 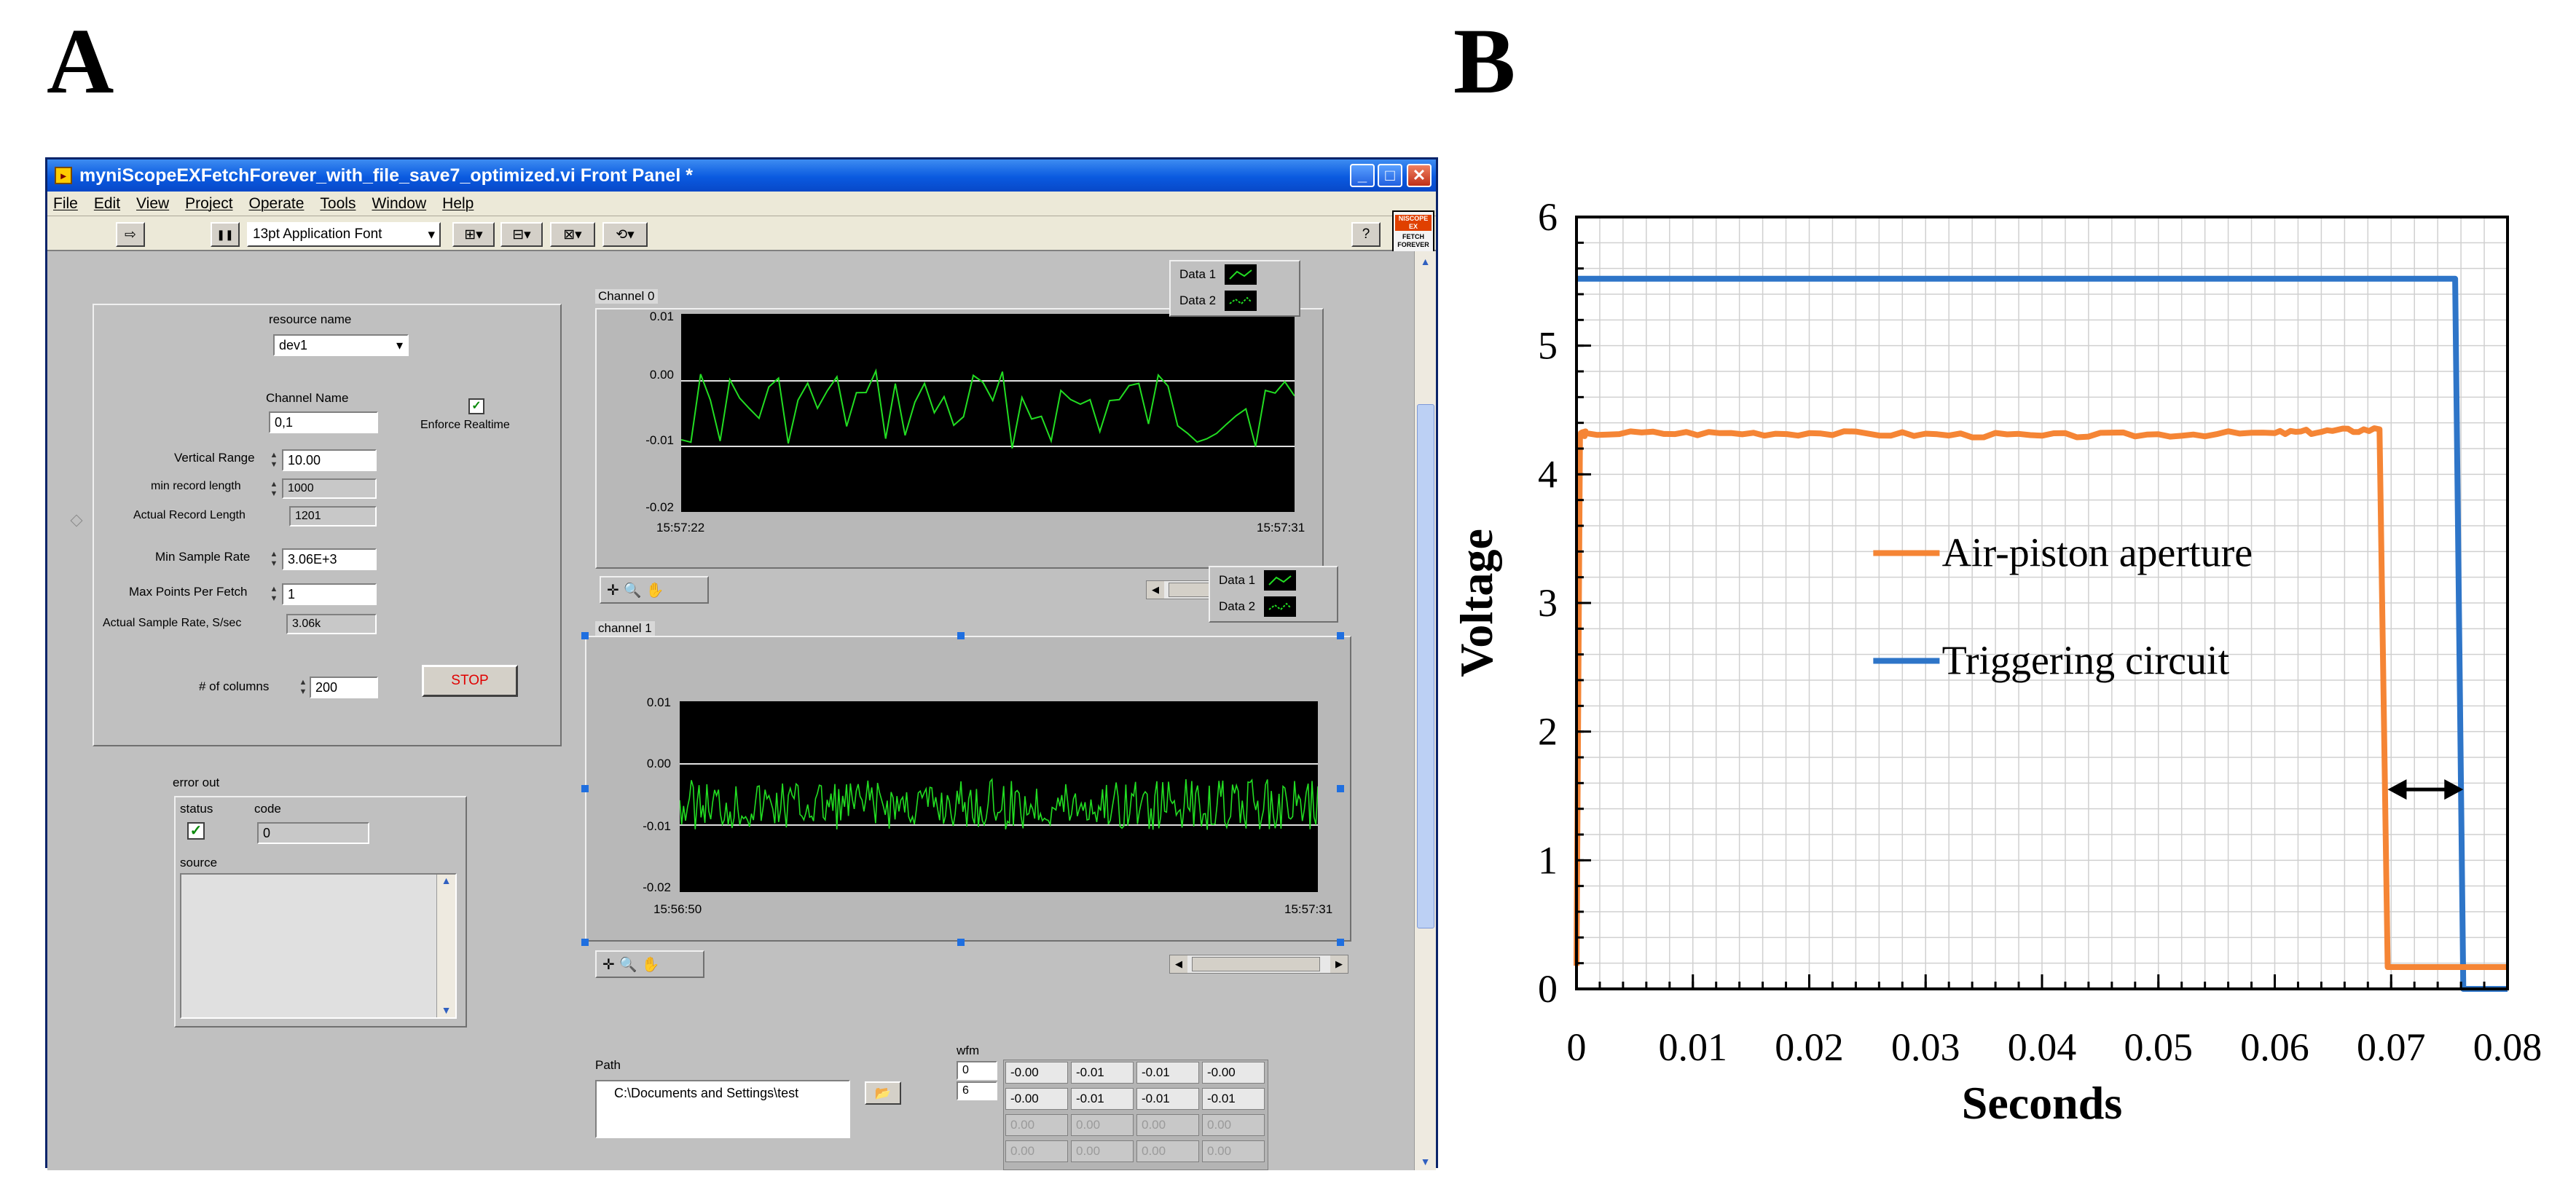 What do you see at coordinates (1273, 594) in the screenshot?
I see `graph1-legend: Data 1 Data 2` at bounding box center [1273, 594].